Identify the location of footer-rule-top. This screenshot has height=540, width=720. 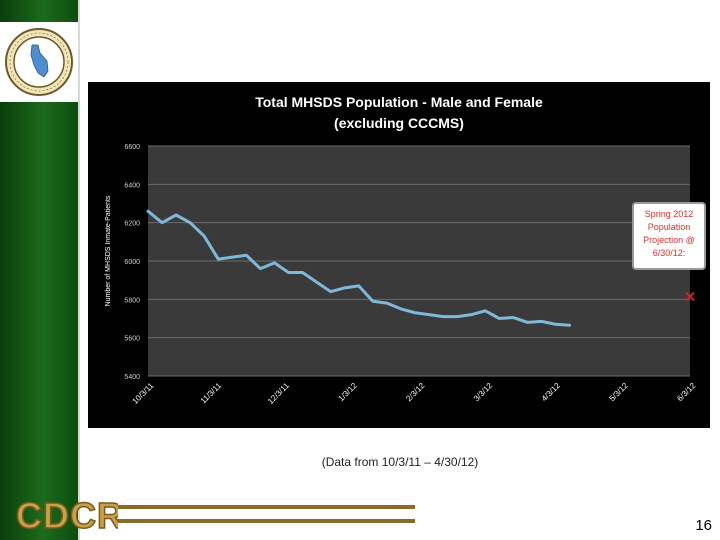
(265, 507).